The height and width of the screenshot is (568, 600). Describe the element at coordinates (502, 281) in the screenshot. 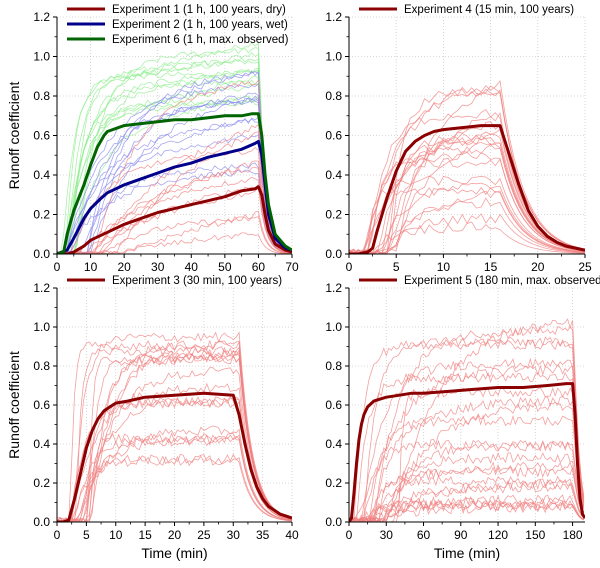

I see `legend-label: Experiment 5 (180 min, max. observed)` at that location.